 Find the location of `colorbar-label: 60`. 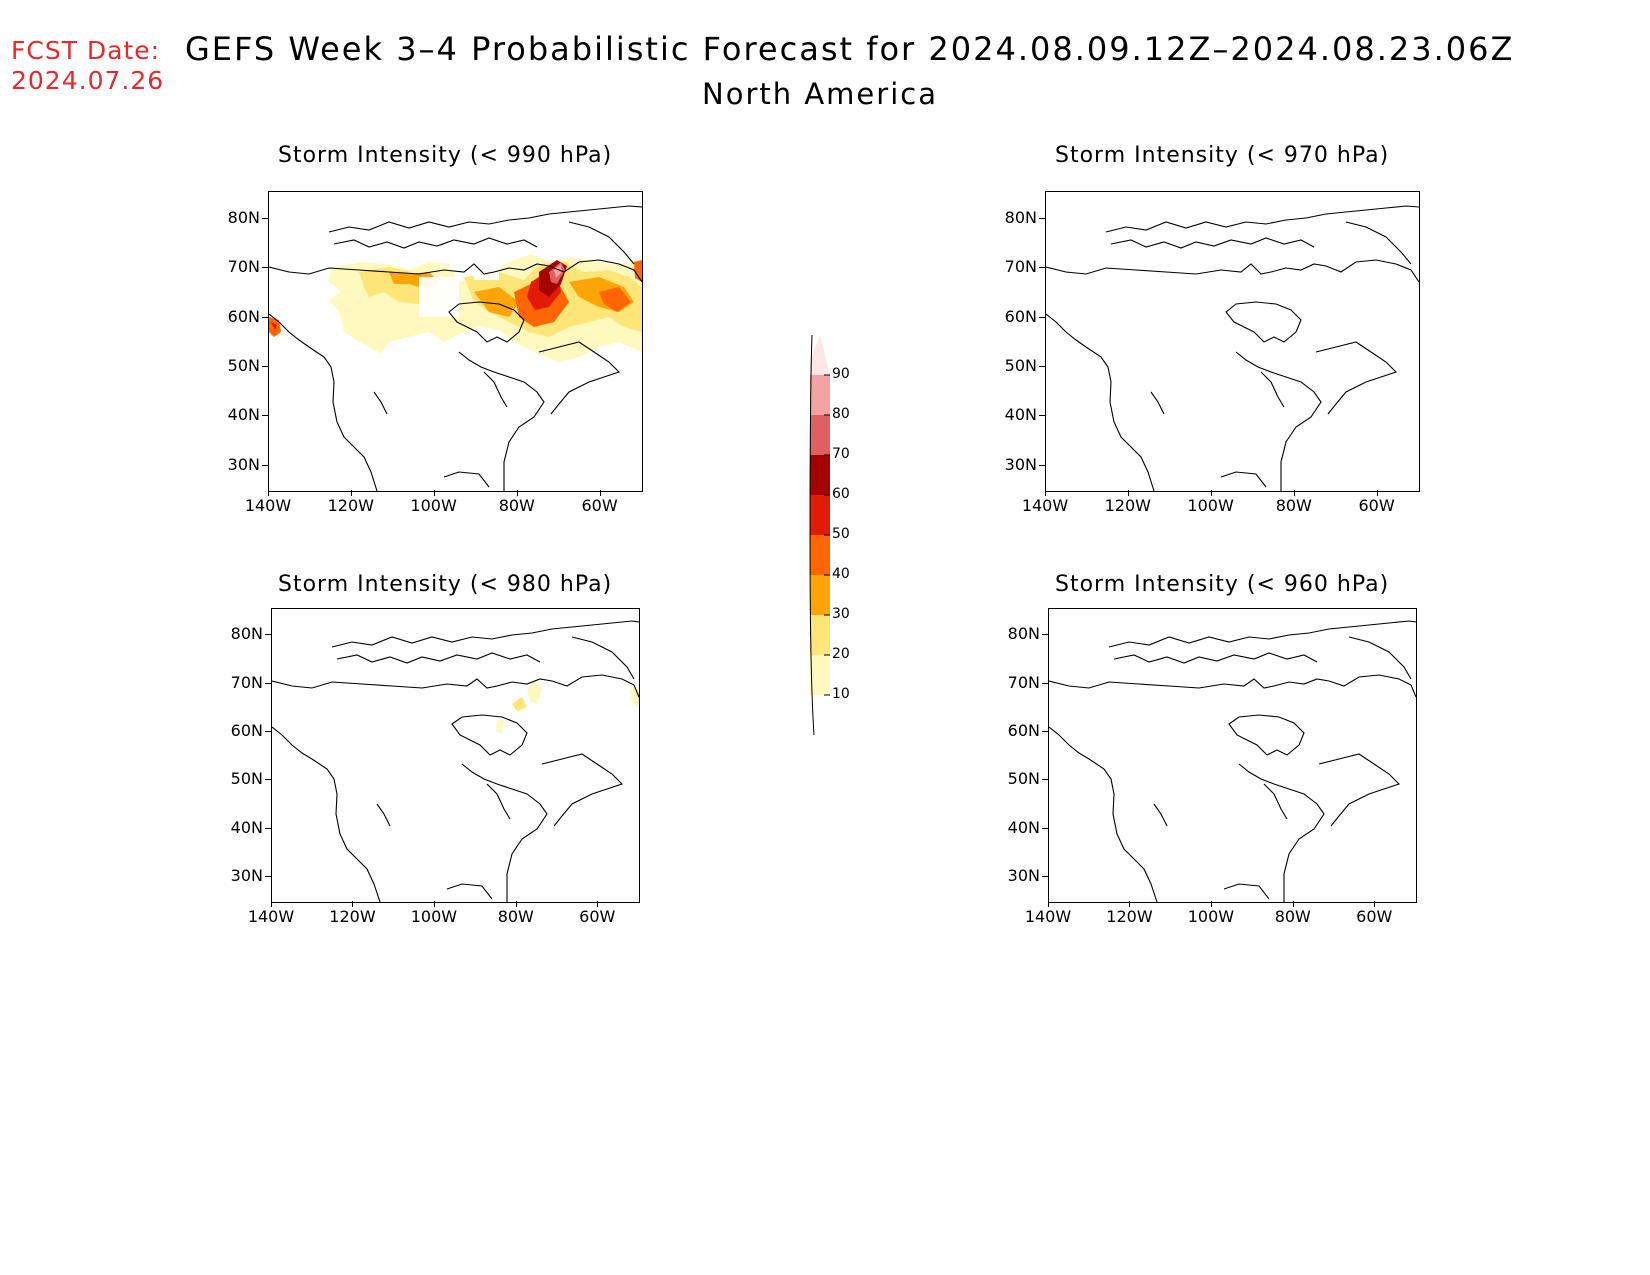

colorbar-label: 60 is located at coordinates (841, 494).